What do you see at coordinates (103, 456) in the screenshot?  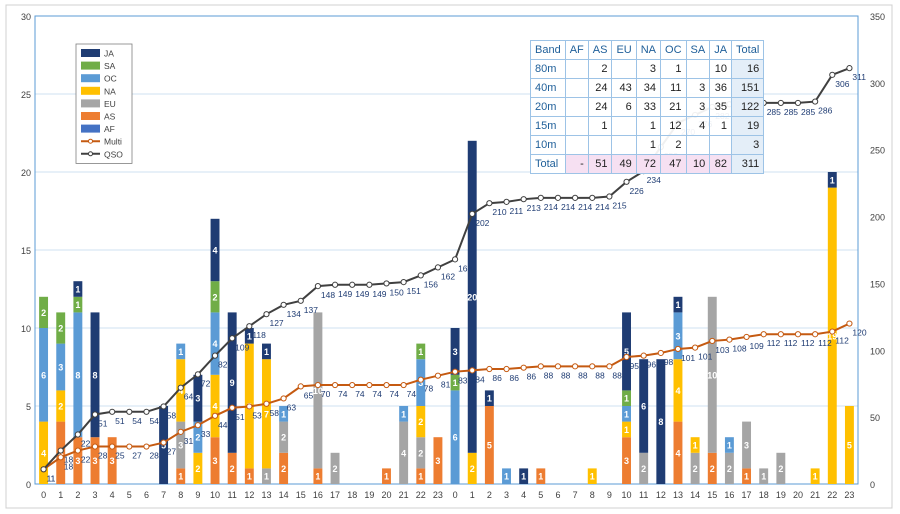 I see `line-value-label: 28` at bounding box center [103, 456].